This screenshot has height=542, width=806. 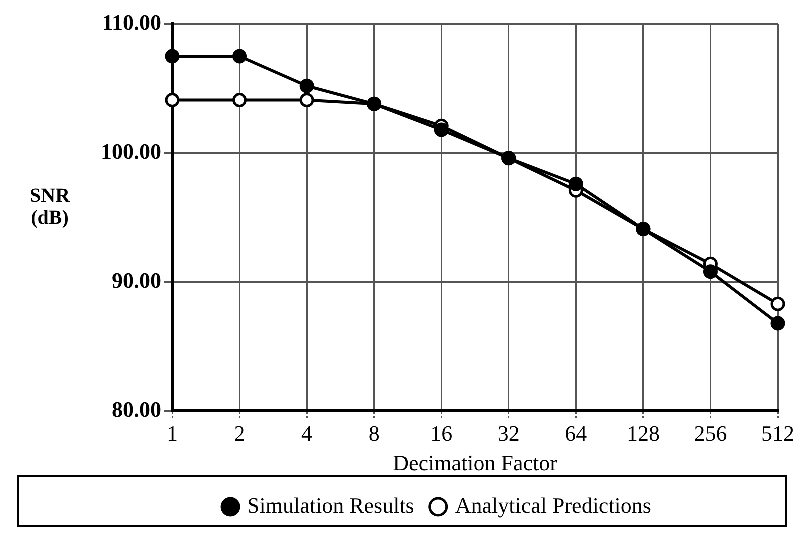 What do you see at coordinates (131, 151) in the screenshot?
I see `y-tick-label: 100.00` at bounding box center [131, 151].